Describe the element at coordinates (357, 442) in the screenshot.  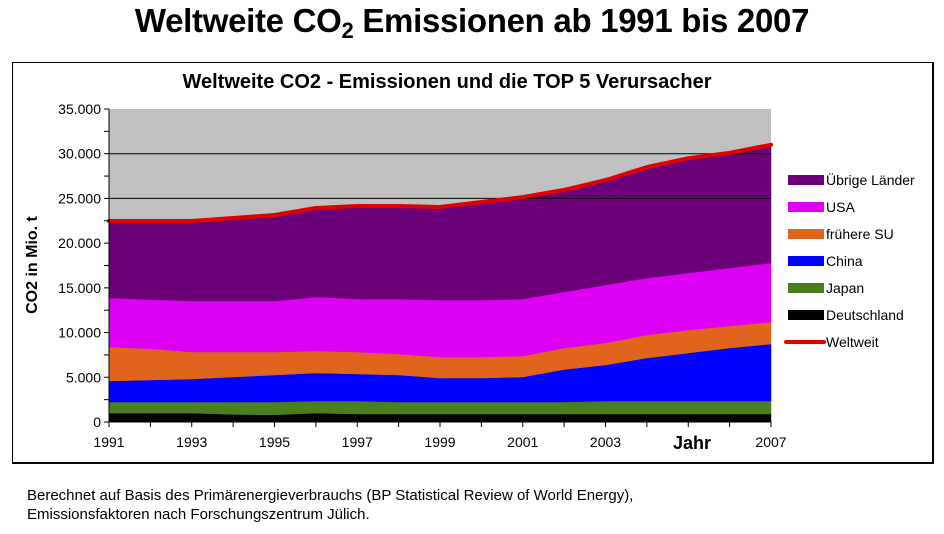
I see `x-tick-label: 1997` at that location.